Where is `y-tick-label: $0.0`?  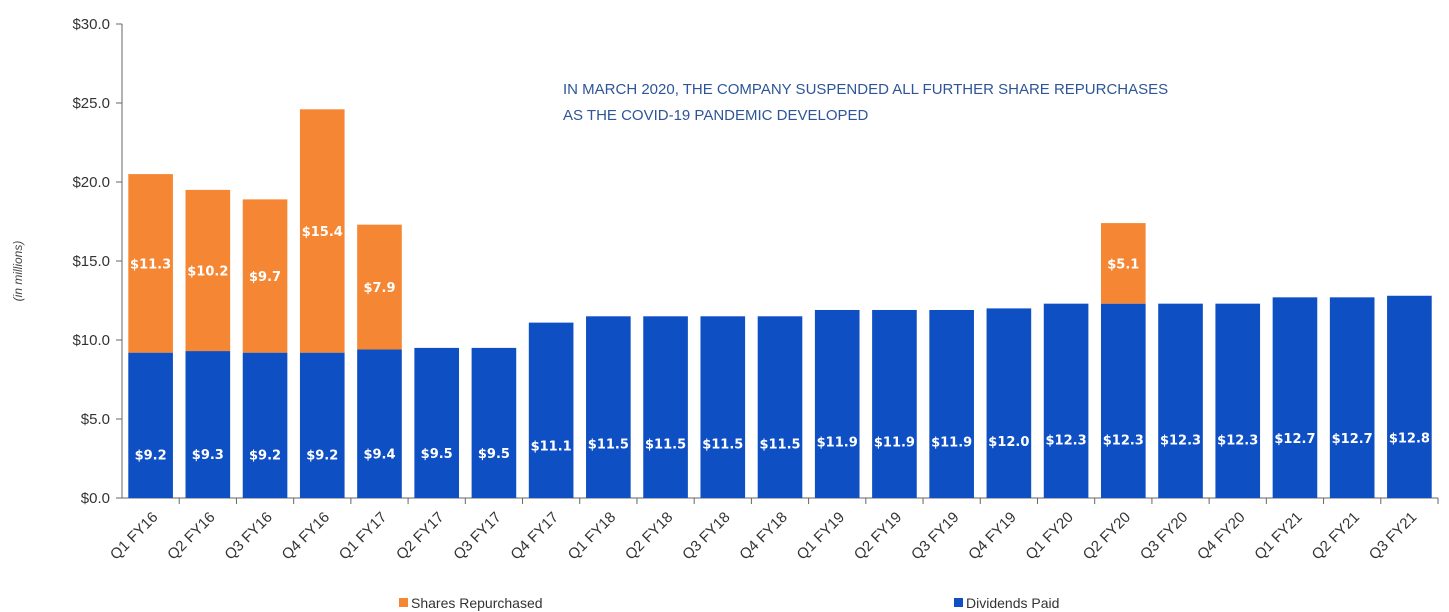 y-tick-label: $0.0 is located at coordinates (95, 498).